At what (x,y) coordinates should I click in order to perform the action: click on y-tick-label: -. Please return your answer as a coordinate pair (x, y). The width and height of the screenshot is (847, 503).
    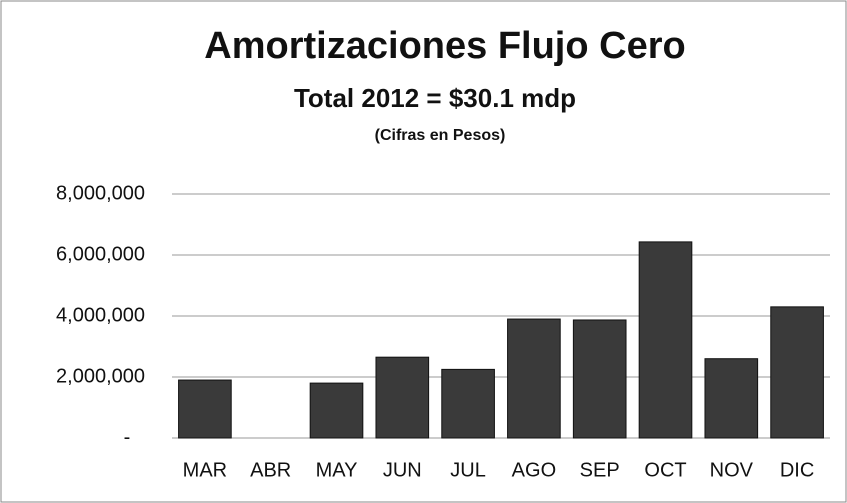
    Looking at the image, I should click on (127, 437).